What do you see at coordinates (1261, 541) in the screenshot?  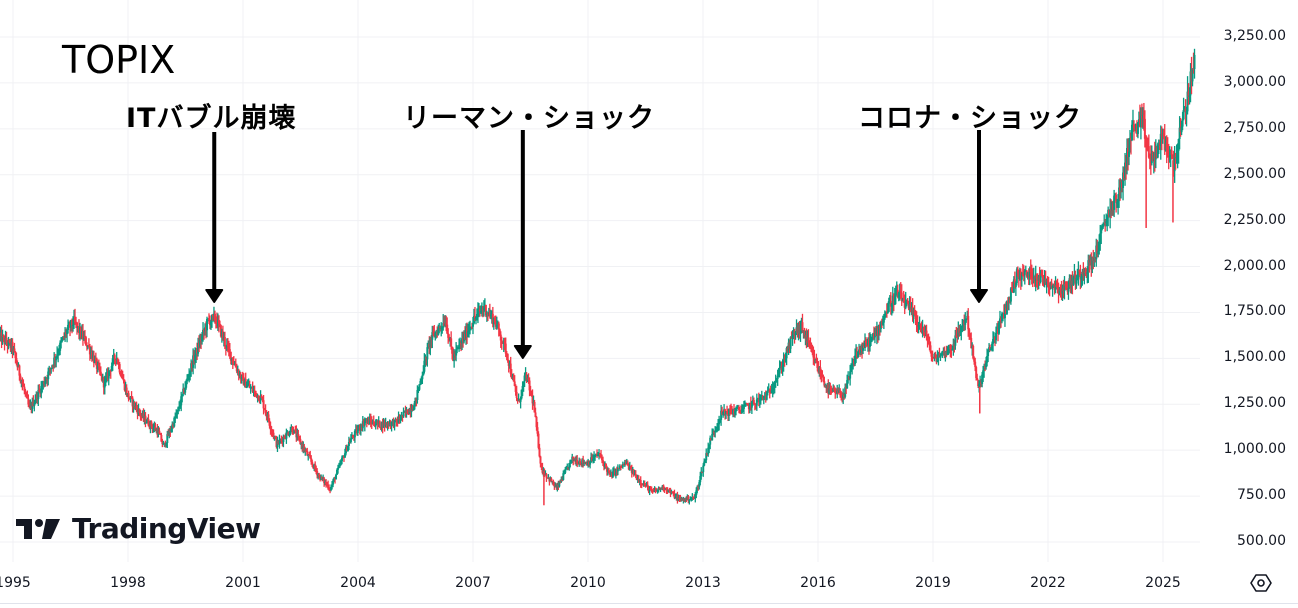 I see `price-tick-label: 500.00` at bounding box center [1261, 541].